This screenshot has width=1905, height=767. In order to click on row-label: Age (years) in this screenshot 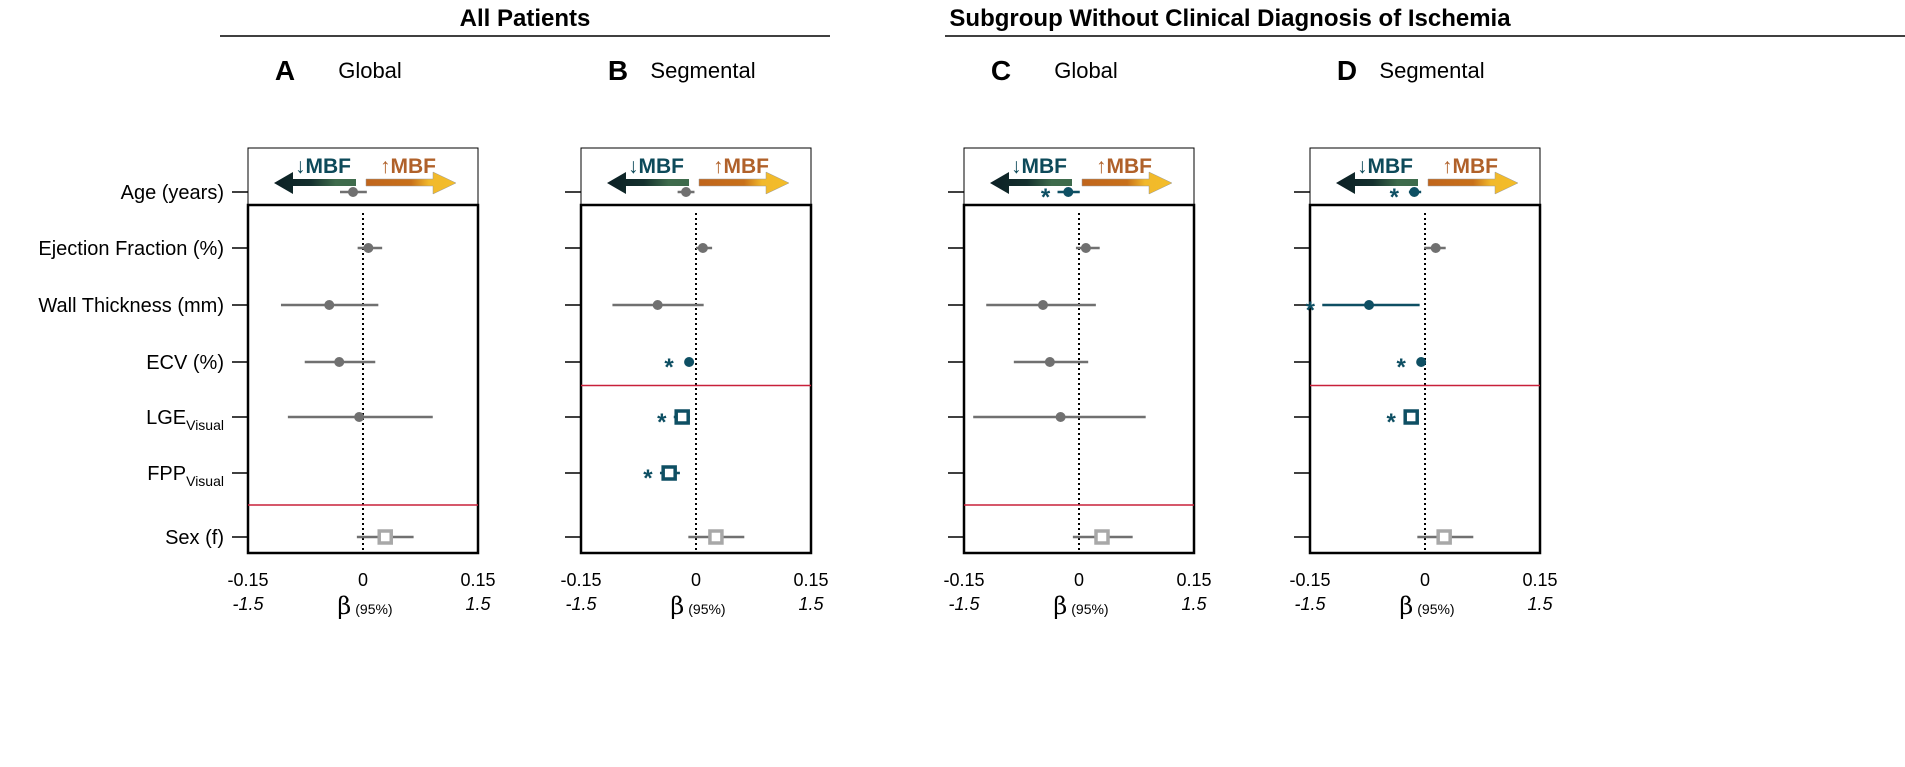, I will do `click(172, 193)`.